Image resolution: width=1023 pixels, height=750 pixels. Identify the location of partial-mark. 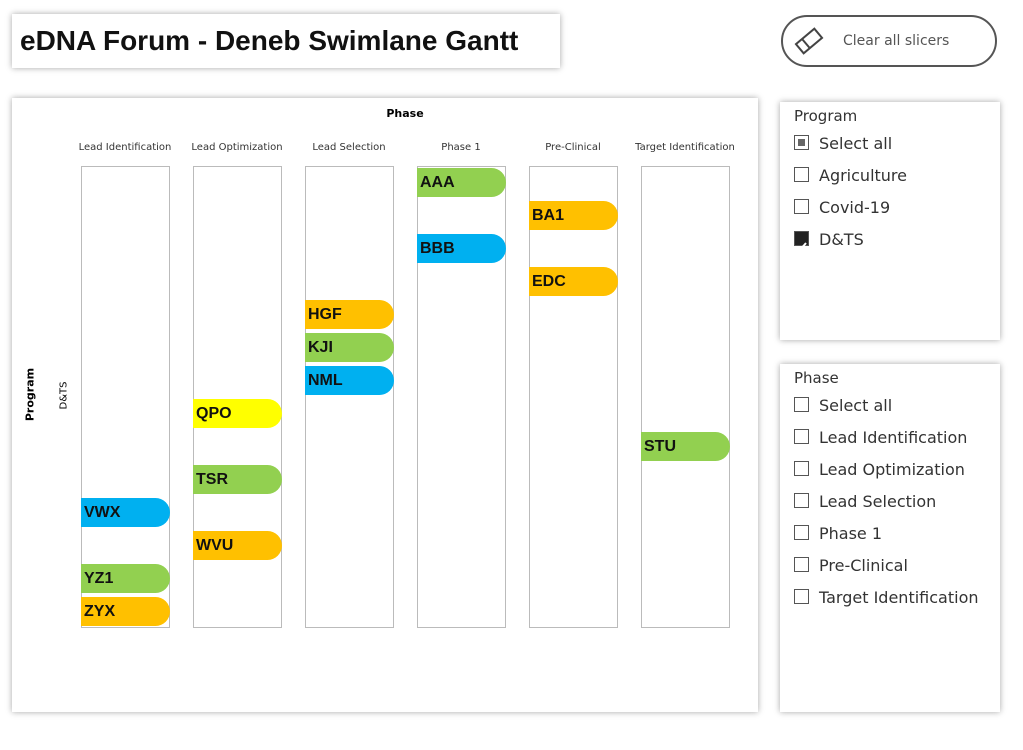
(801, 142).